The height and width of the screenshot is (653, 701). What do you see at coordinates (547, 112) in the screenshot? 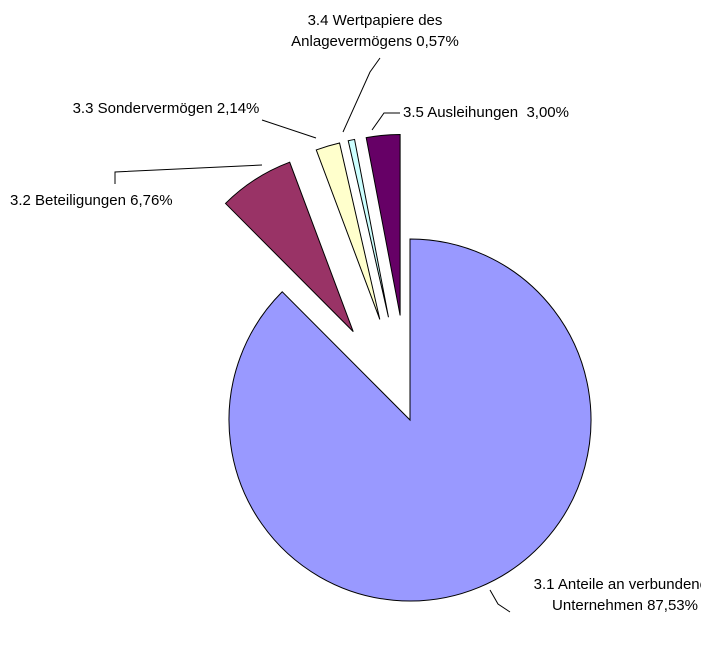
I see `value-label: 3,00%` at bounding box center [547, 112].